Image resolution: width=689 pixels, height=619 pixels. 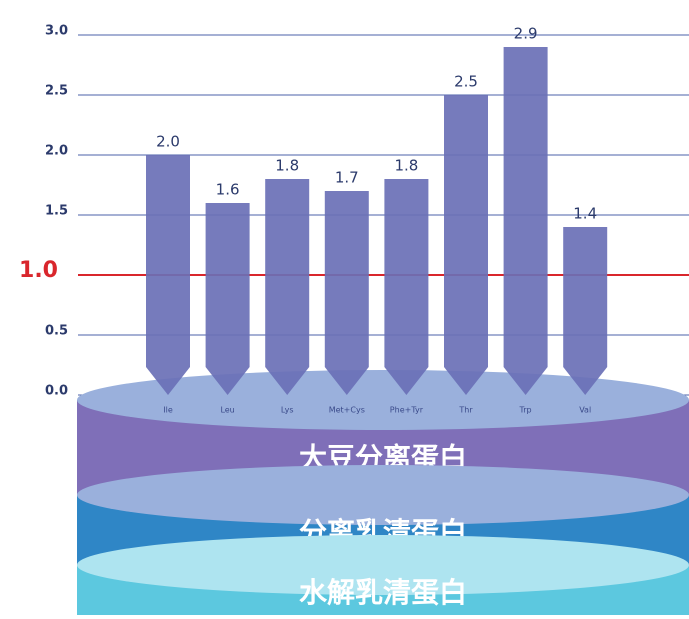 What do you see at coordinates (347, 178) in the screenshot?
I see `value-label: 1.7` at bounding box center [347, 178].